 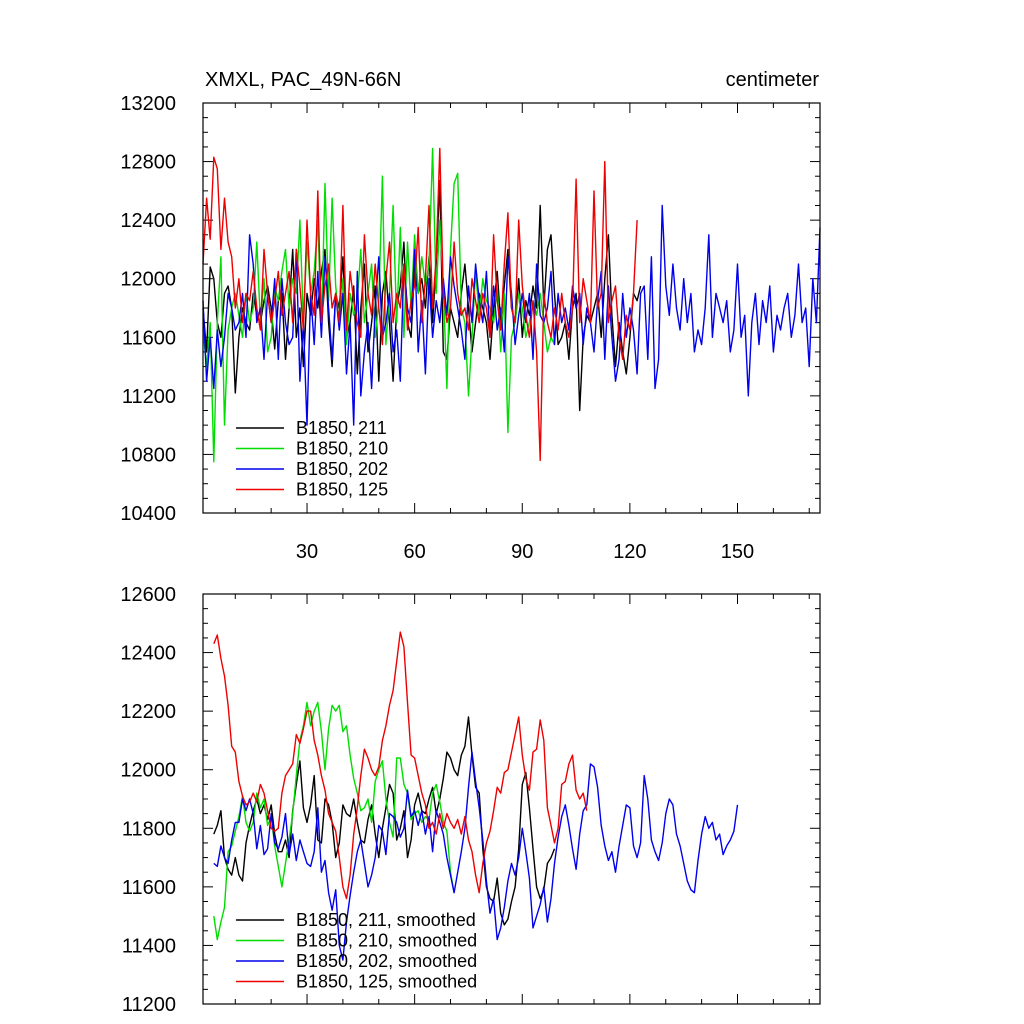 What do you see at coordinates (148, 455) in the screenshot?
I see `y-tick-label: 10800` at bounding box center [148, 455].